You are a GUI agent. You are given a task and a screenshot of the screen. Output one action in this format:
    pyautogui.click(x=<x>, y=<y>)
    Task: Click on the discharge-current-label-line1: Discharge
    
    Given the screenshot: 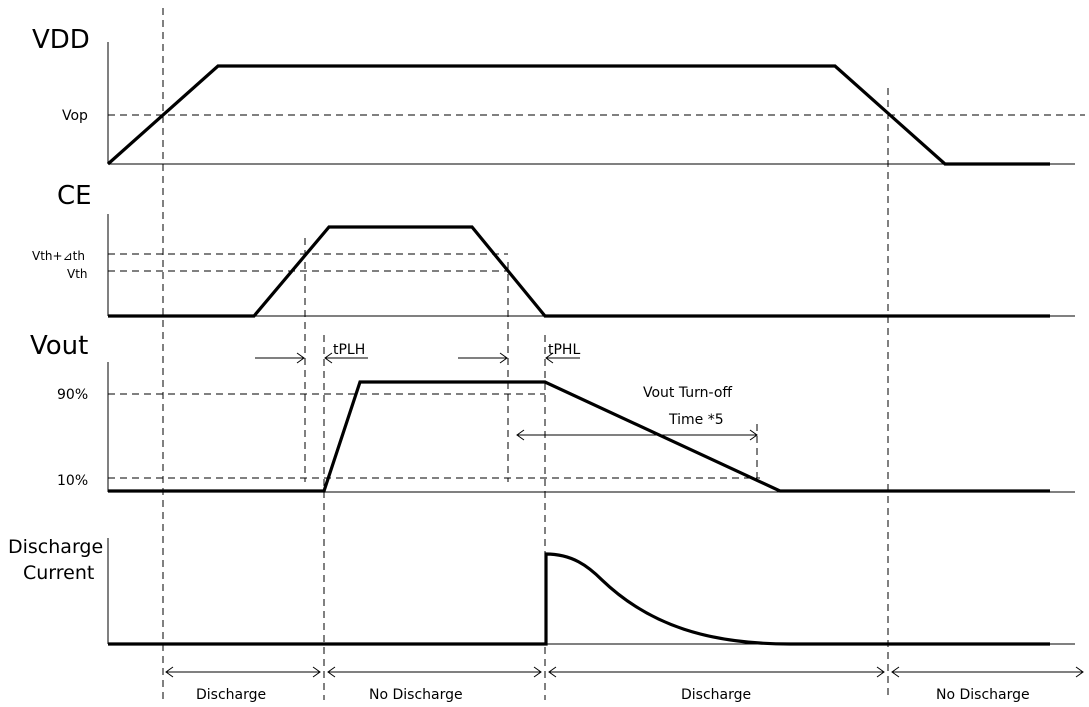 What is the action you would take?
    pyautogui.click(x=55, y=547)
    